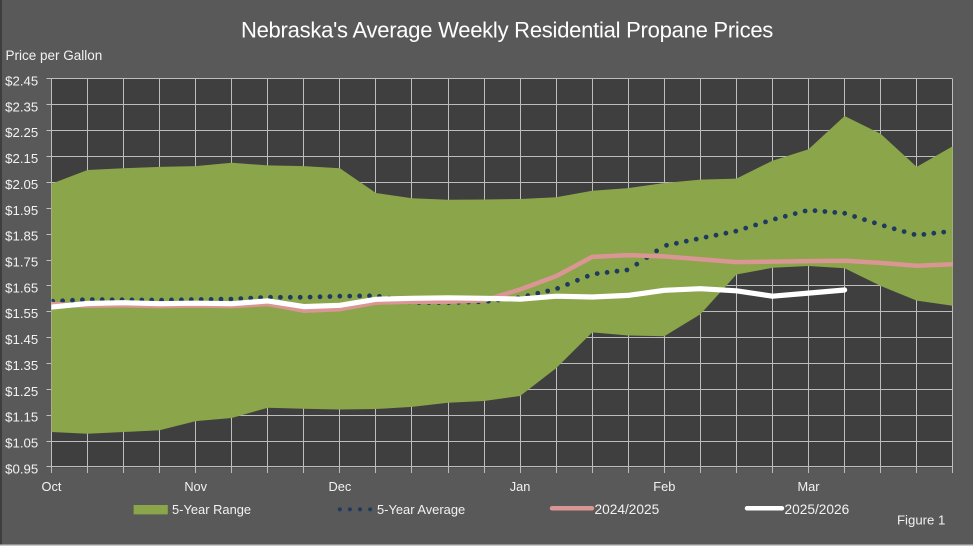 Image resolution: width=973 pixels, height=546 pixels. I want to click on svg-text: $1.45, so click(21, 339).